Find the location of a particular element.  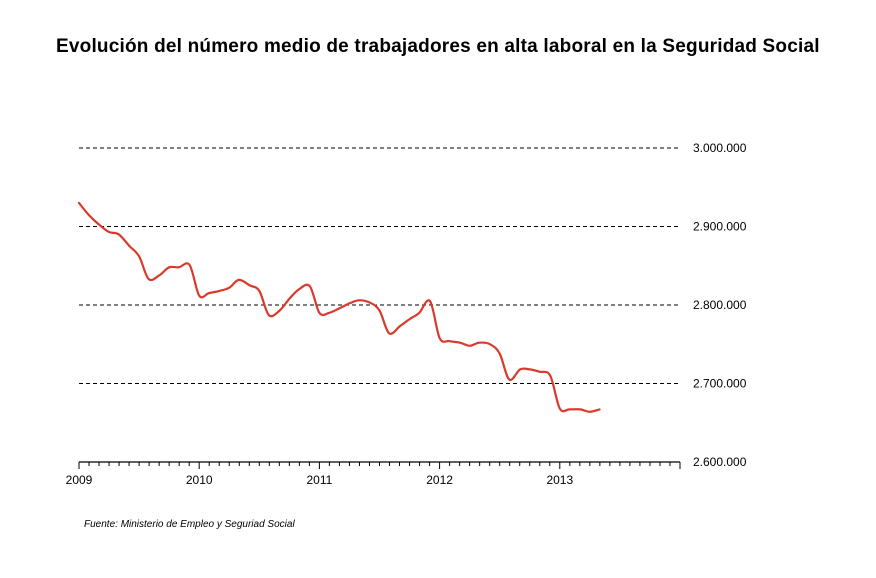

y-tick-label: 2.700.000 is located at coordinates (720, 384).